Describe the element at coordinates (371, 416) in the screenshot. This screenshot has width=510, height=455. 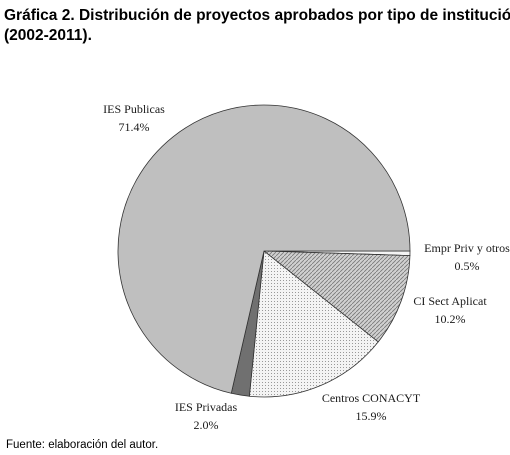
I see `value-centros-conacyt: 15.9%` at that location.